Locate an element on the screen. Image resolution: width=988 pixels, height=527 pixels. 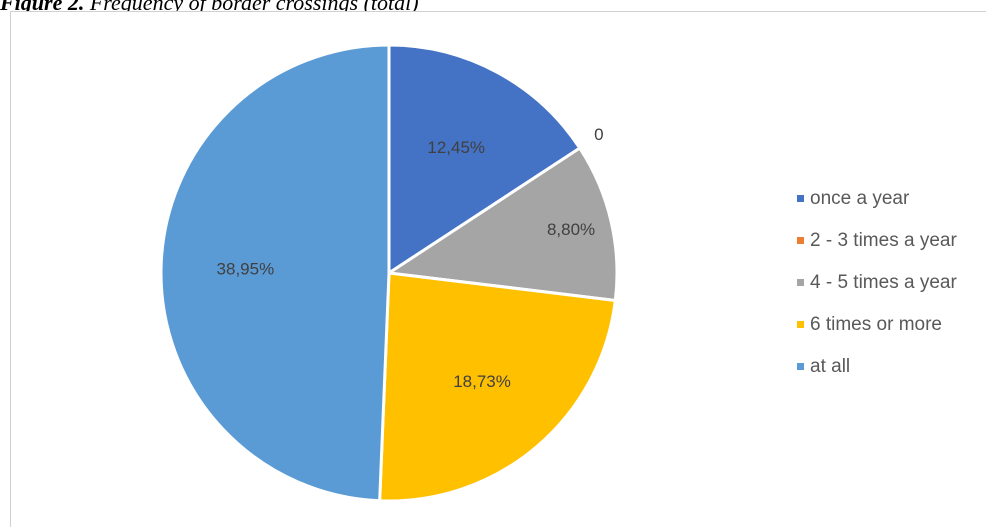
legend-item-once-a-year: once a year is located at coordinates (877, 198).